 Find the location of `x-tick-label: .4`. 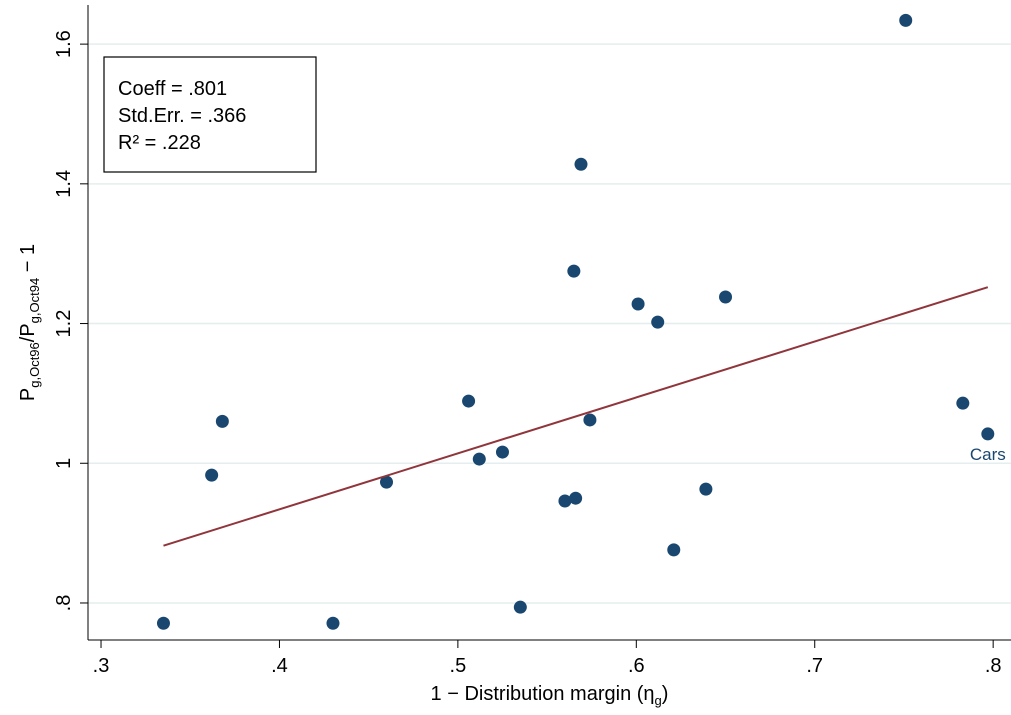

x-tick-label: .4 is located at coordinates (279, 666).